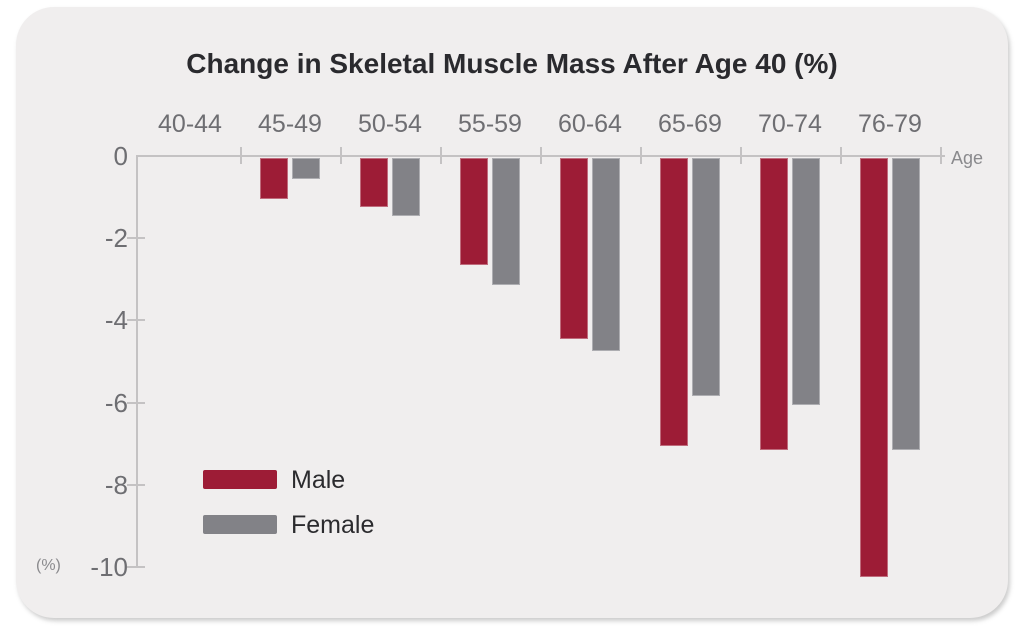 The height and width of the screenshot is (631, 1024). Describe the element at coordinates (48, 565) in the screenshot. I see `y-axis-unit-label: (%)` at that location.